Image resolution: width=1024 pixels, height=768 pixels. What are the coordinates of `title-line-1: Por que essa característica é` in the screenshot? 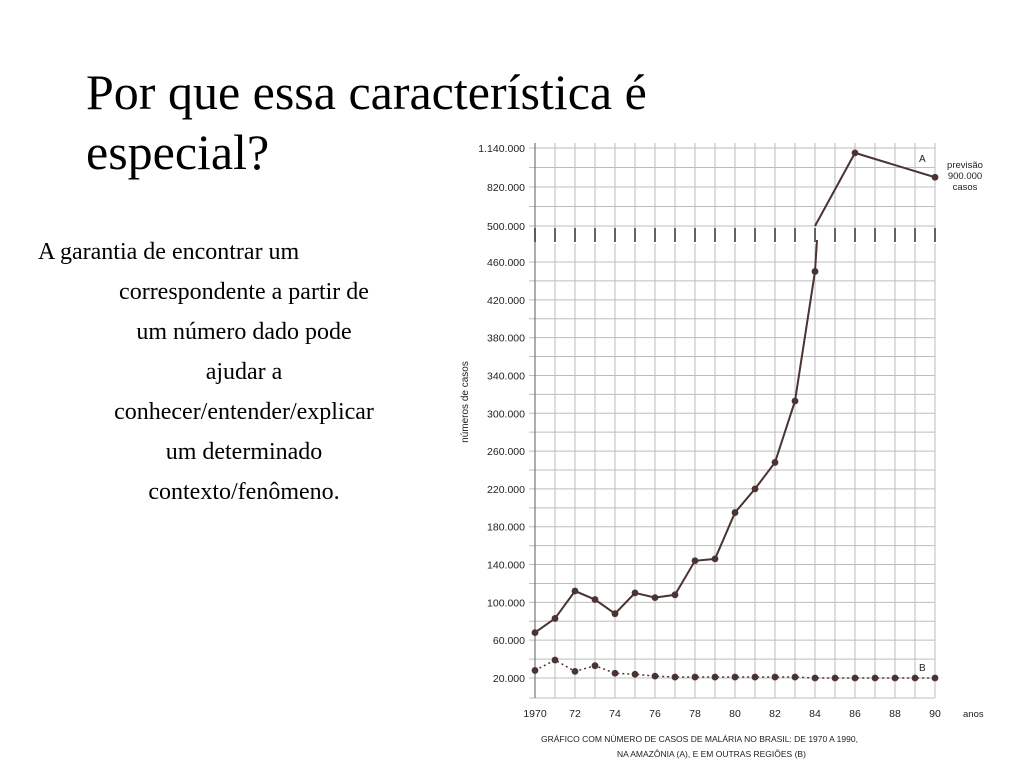 It's located at (366, 92).